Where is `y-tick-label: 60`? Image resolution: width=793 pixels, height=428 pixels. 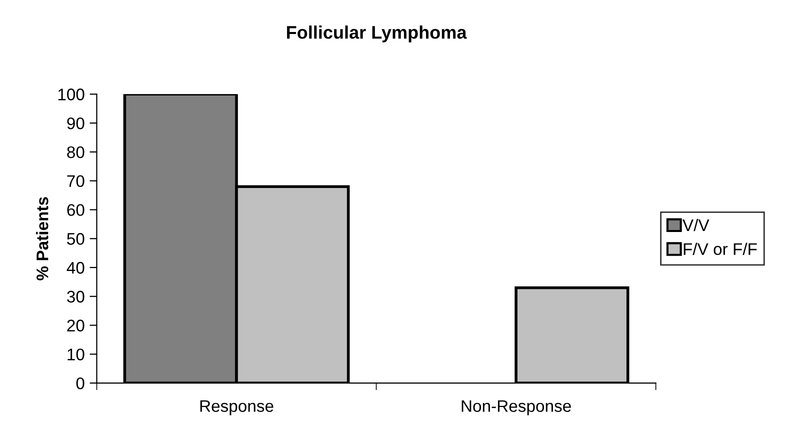 y-tick-label: 60 is located at coordinates (75, 210).